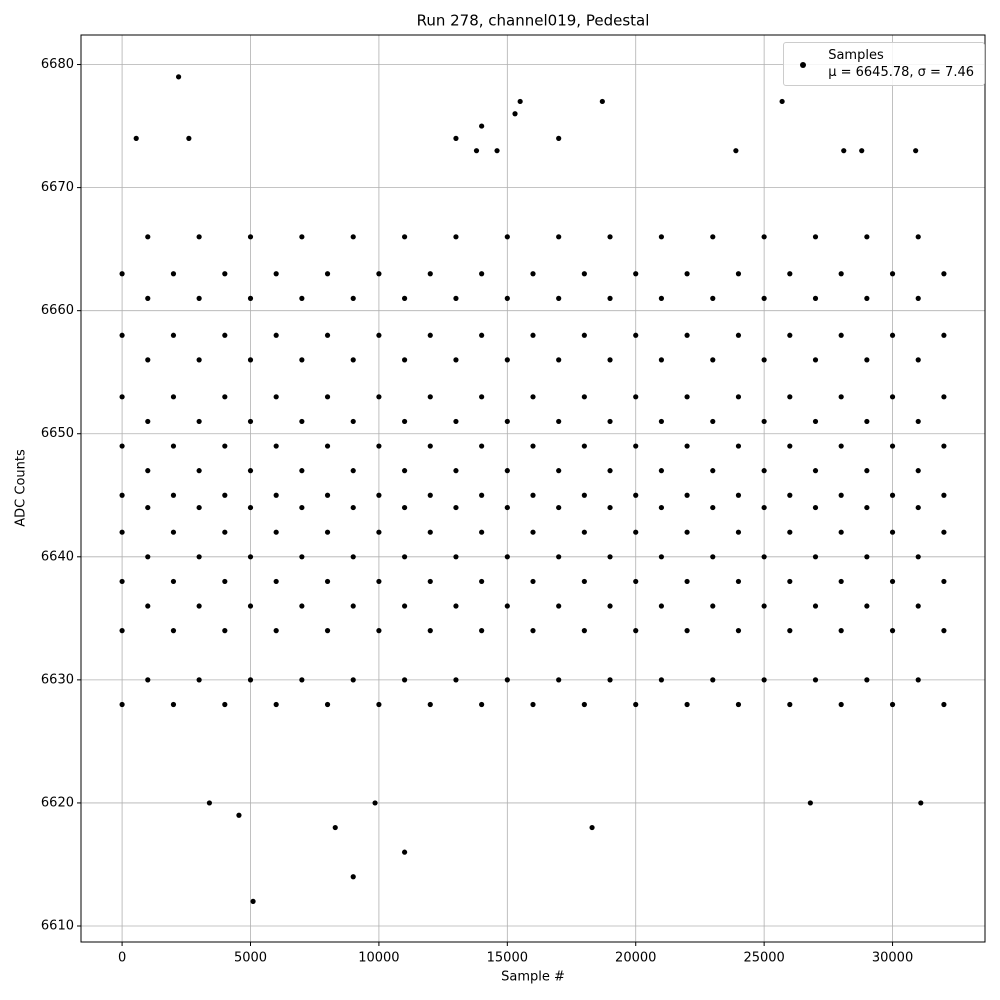  What do you see at coordinates (122, 958) in the screenshot?
I see `x-tick-label: 0` at bounding box center [122, 958].